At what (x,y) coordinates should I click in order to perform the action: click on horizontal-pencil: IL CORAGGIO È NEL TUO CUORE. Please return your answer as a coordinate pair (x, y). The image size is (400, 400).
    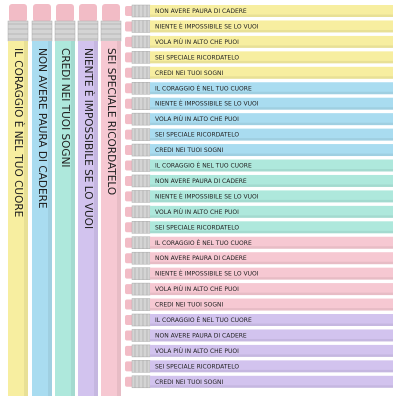
    Looking at the image, I should click on (259, 88).